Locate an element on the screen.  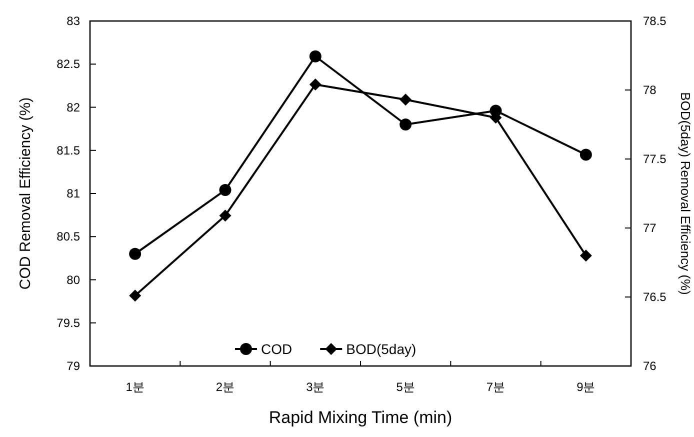
y2-tick-label: 78 is located at coordinates (650, 90).